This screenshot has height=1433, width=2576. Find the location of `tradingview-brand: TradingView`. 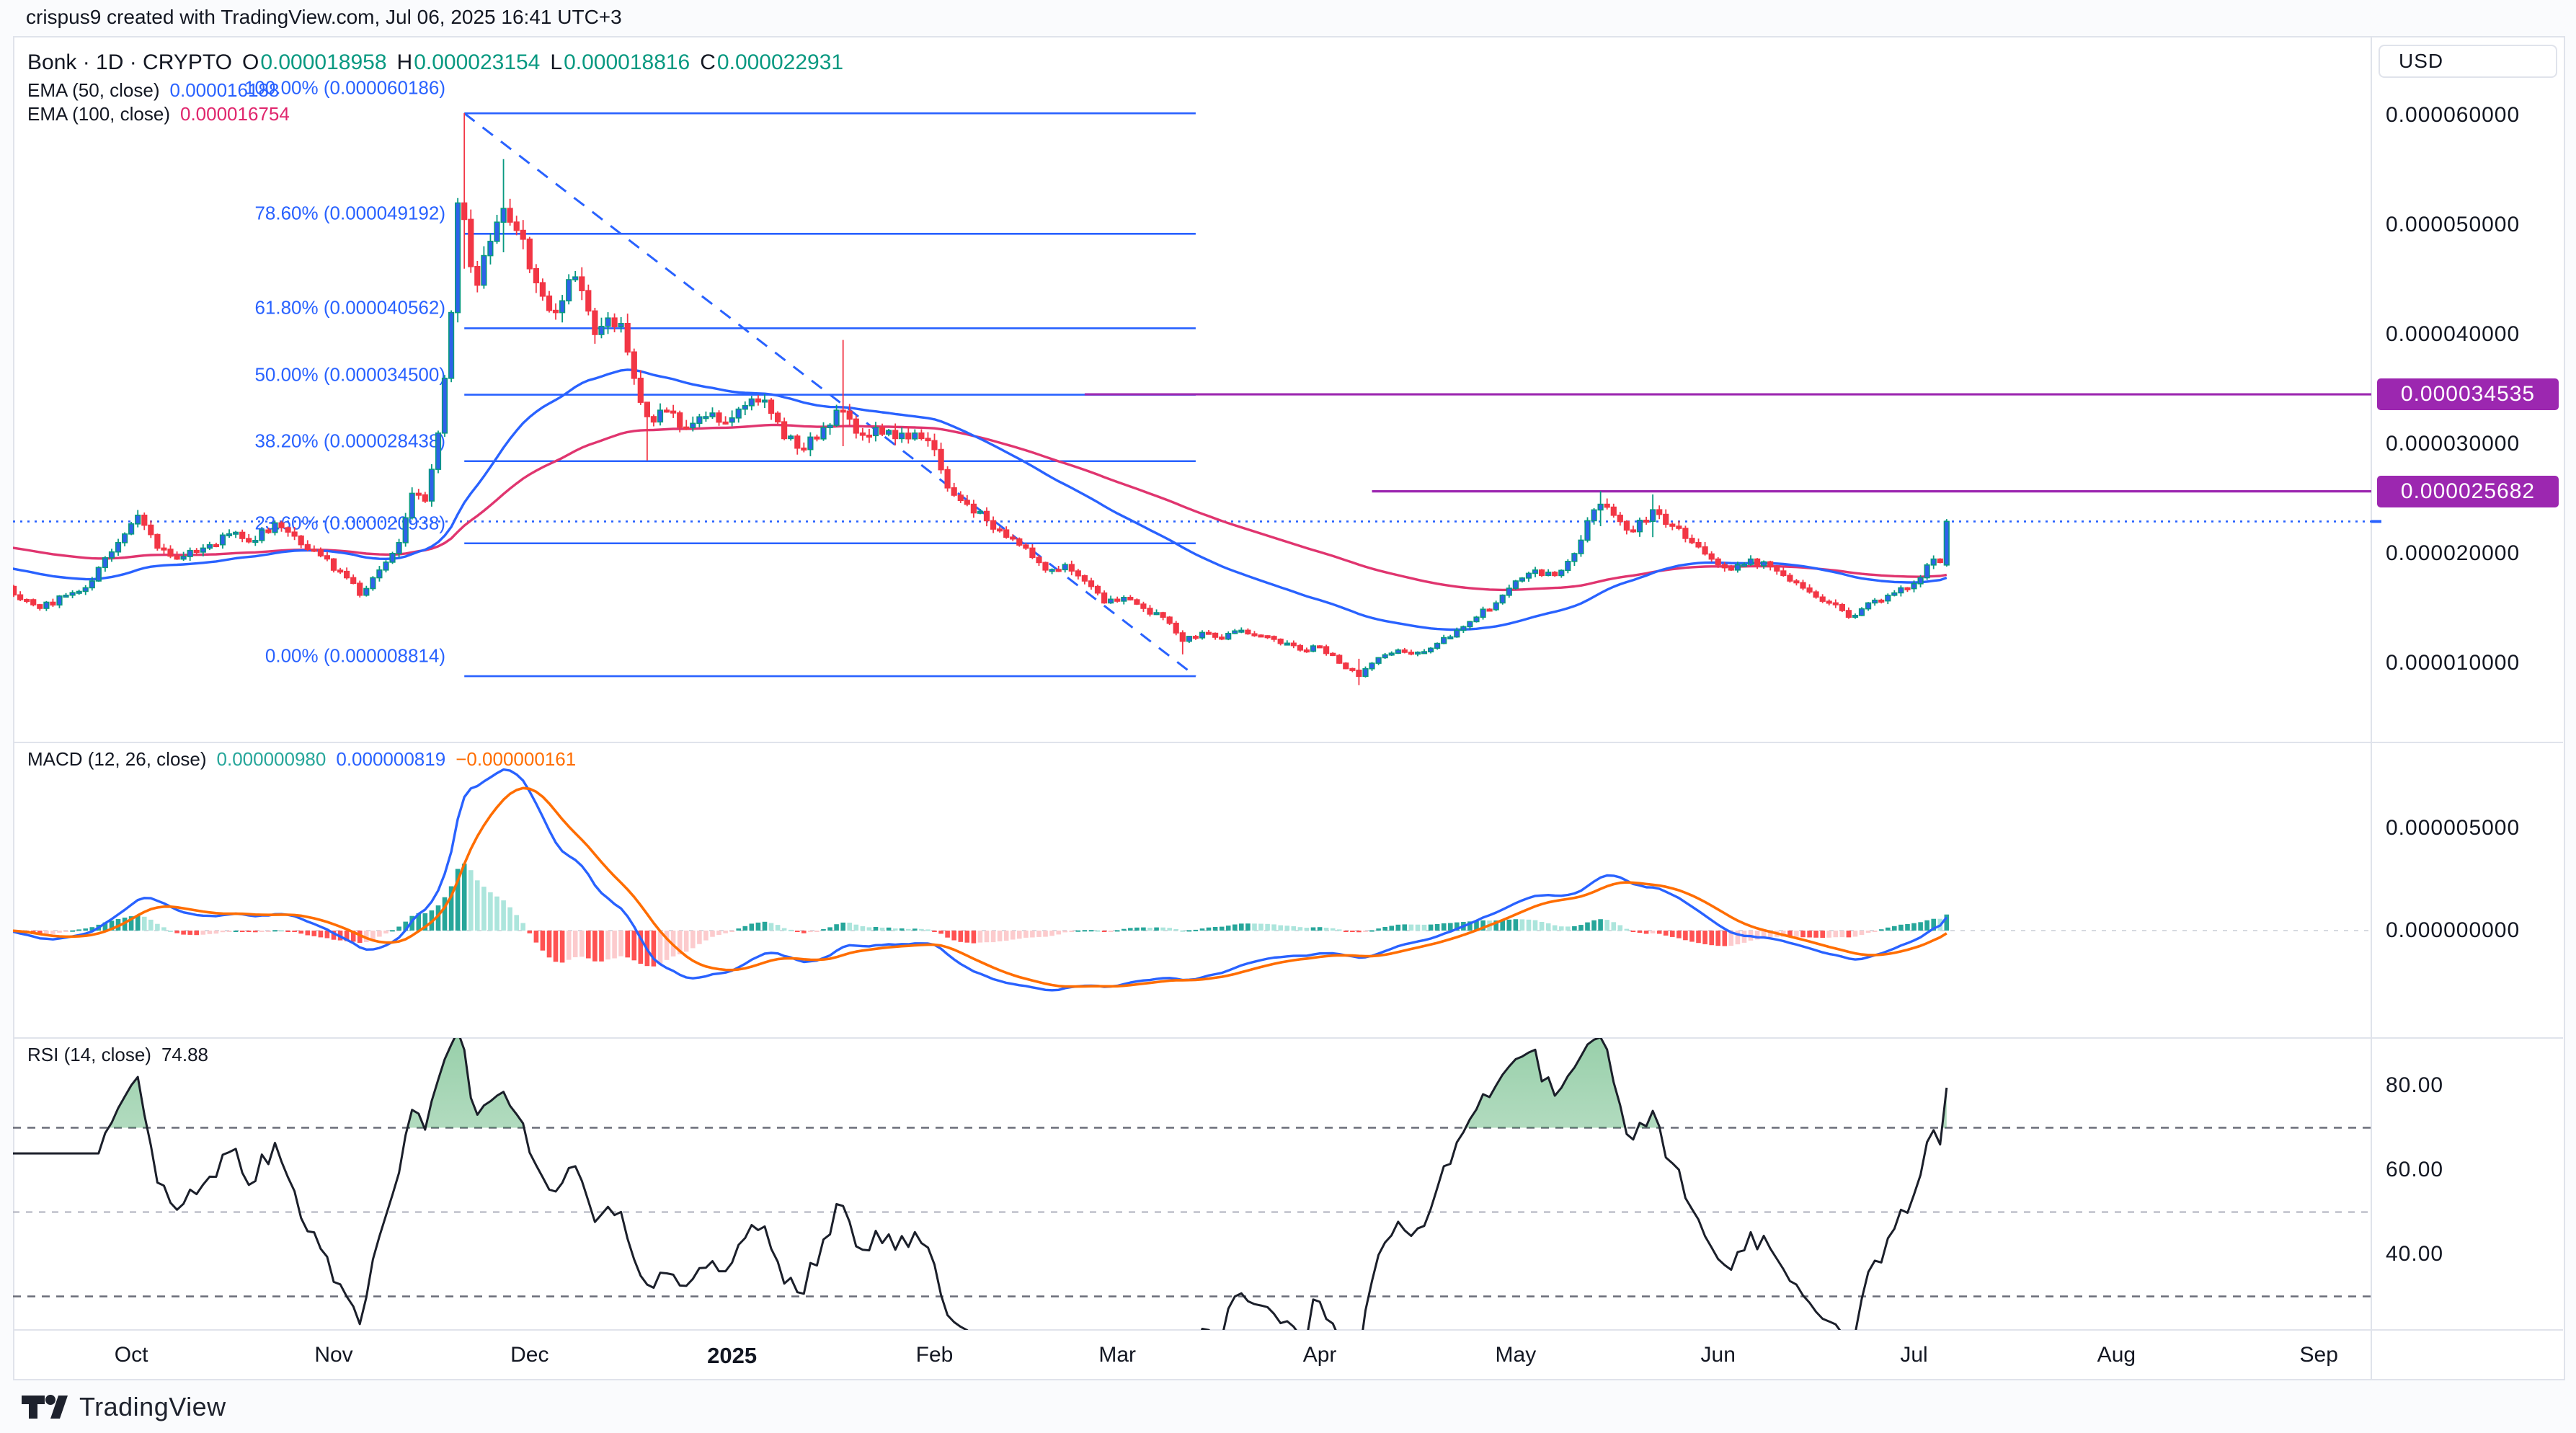

tradingview-brand: TradingView is located at coordinates (124, 1407).